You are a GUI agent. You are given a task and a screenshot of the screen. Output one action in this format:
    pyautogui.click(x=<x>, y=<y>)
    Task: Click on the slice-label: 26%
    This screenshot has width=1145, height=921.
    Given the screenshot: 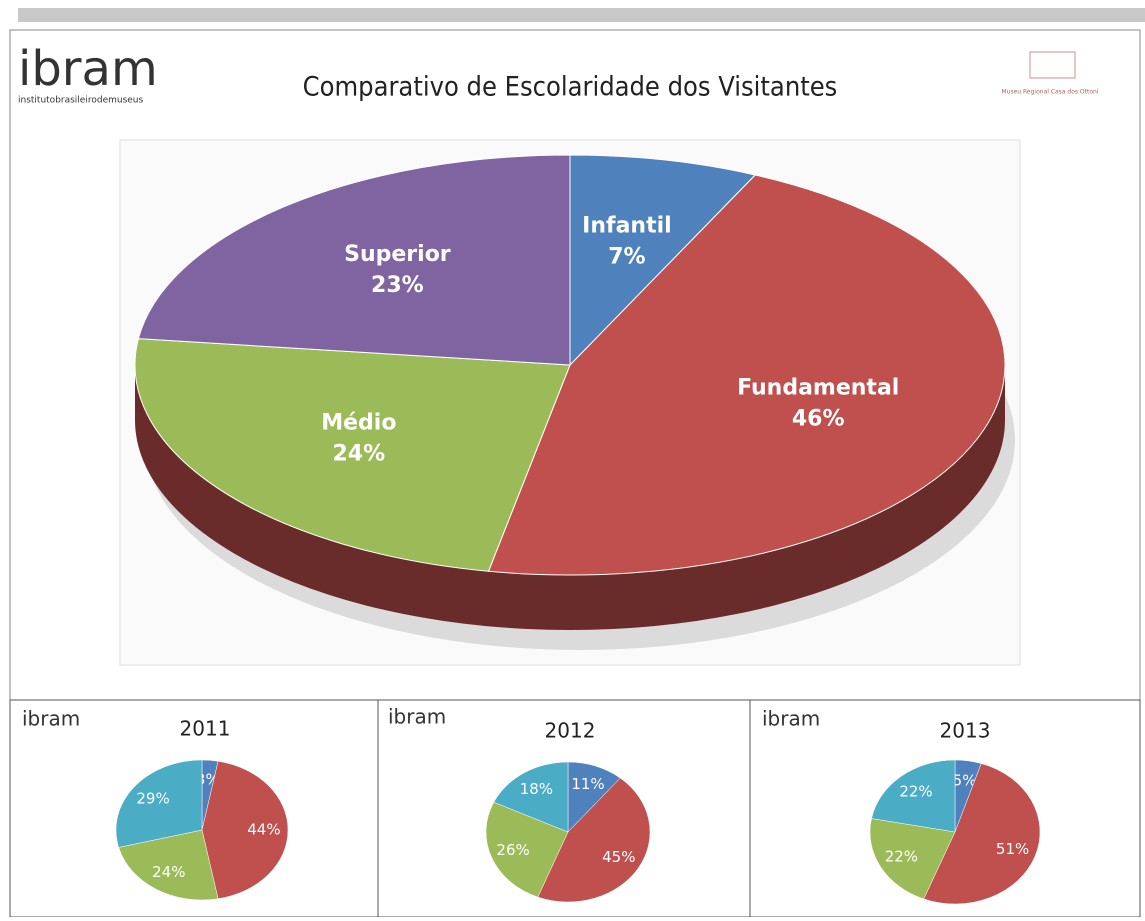 What is the action you would take?
    pyautogui.click(x=512, y=850)
    